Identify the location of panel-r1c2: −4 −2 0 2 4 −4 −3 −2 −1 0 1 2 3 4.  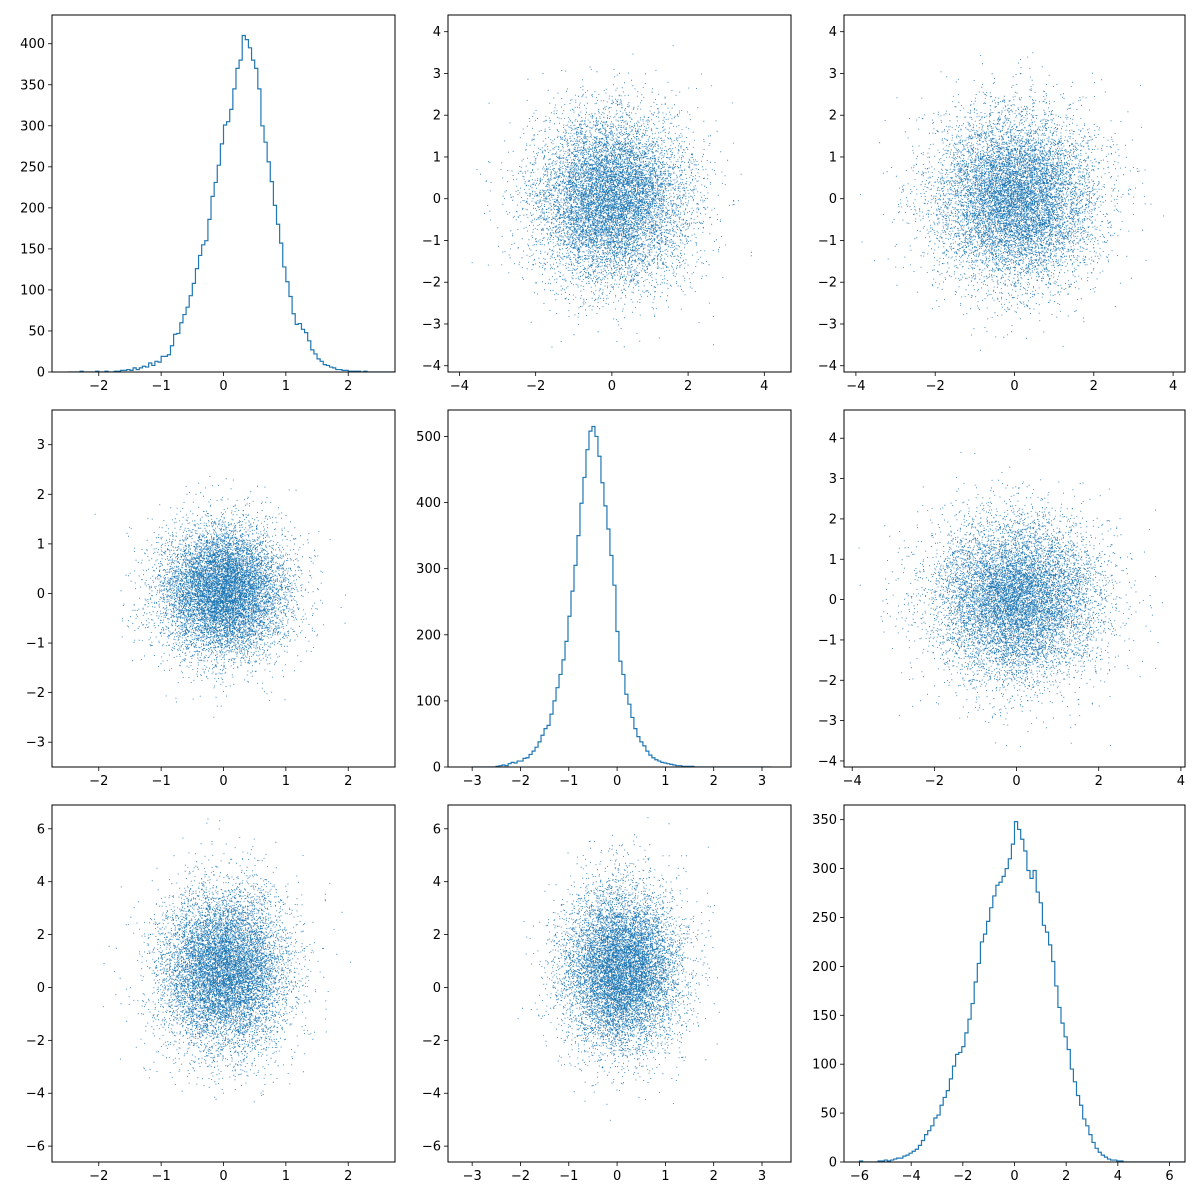
(1002, 599).